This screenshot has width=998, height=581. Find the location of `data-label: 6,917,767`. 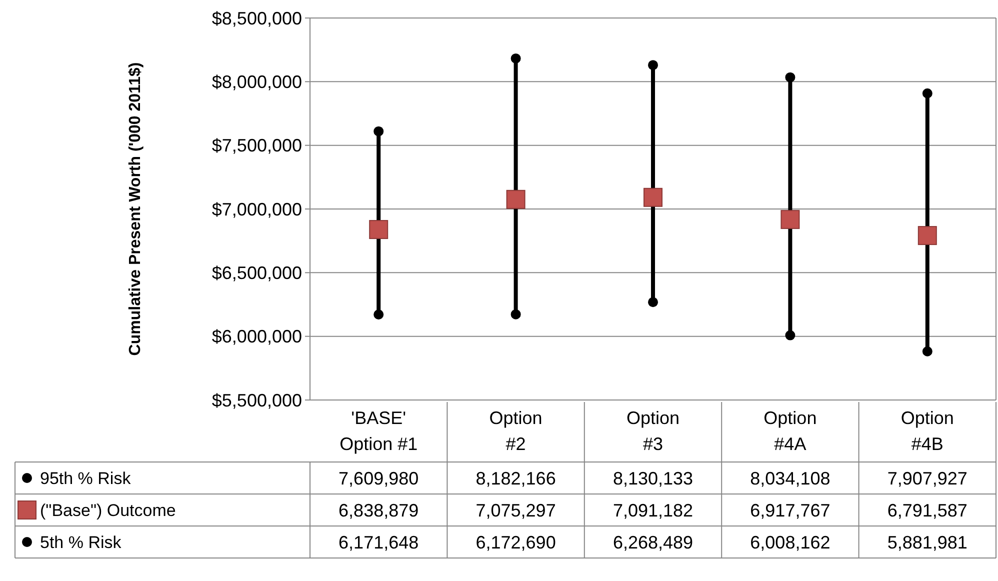

data-label: 6,917,767 is located at coordinates (790, 510).